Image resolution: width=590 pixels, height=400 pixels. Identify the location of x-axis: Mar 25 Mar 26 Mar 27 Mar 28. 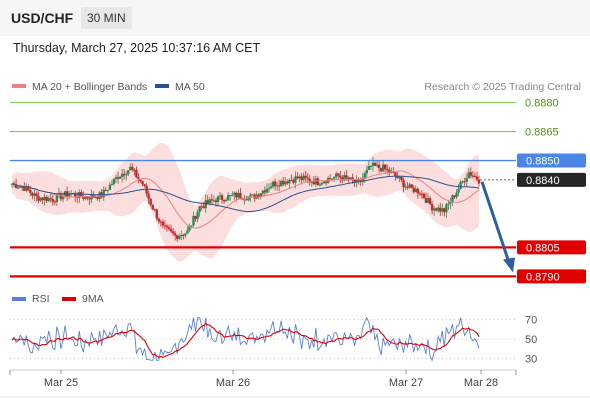
(263, 379).